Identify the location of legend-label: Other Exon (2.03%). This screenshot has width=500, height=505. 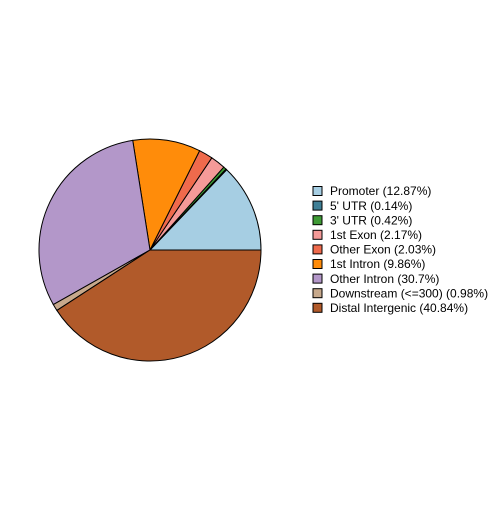
(383, 250).